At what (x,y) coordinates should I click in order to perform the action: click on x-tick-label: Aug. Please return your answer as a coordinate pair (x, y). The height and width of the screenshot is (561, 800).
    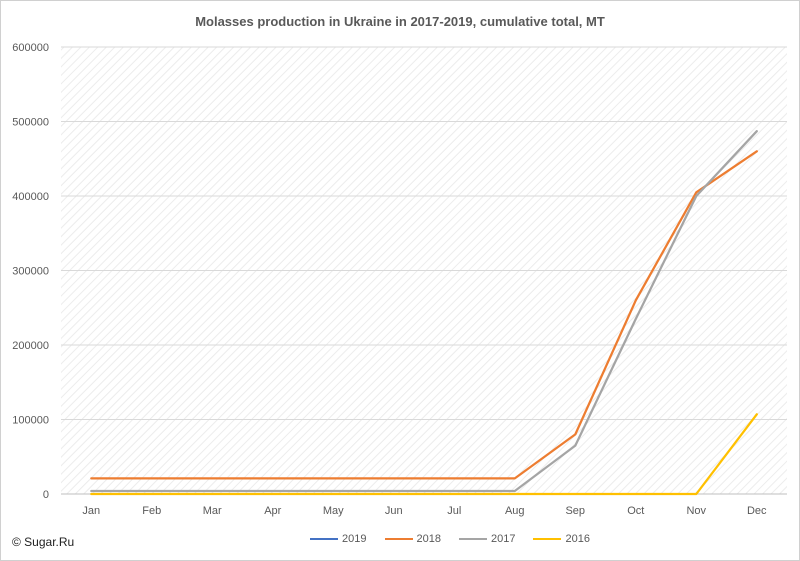
    Looking at the image, I should click on (515, 511).